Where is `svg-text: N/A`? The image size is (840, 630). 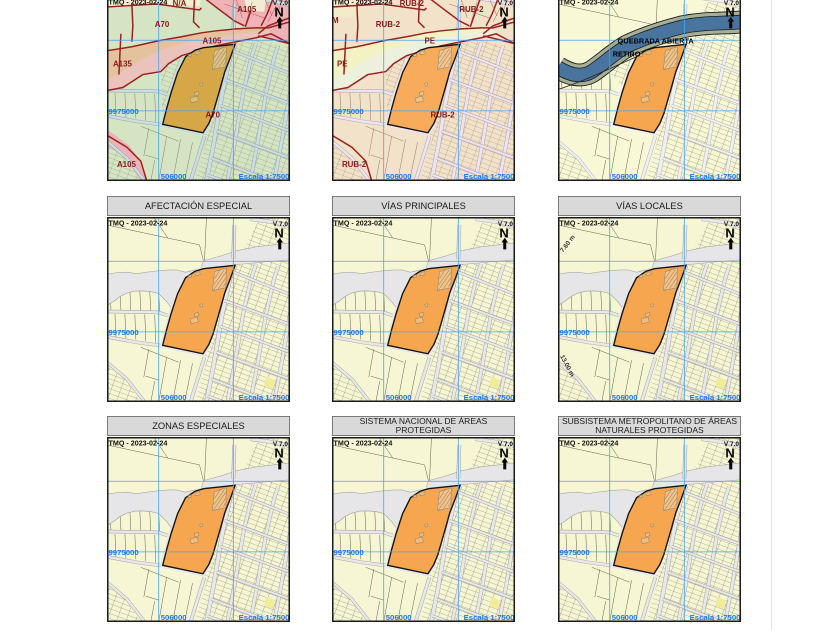 svg-text: N/A is located at coordinates (180, 4).